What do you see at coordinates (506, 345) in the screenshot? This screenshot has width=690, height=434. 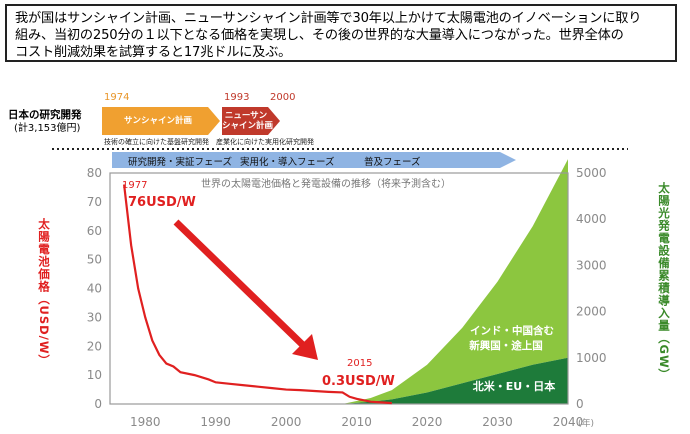 I see `region-emerging-label: 新興国・途上国` at bounding box center [506, 345].